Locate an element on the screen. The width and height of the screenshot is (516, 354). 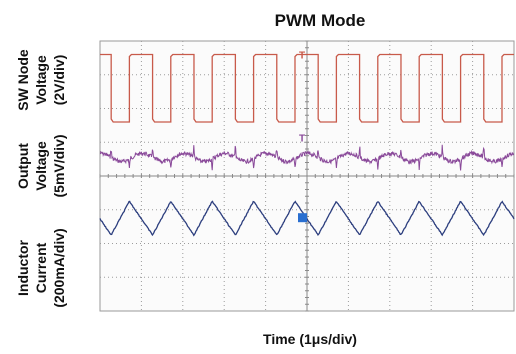
x-axis-label: Time (1μs/div) is located at coordinates (310, 339).